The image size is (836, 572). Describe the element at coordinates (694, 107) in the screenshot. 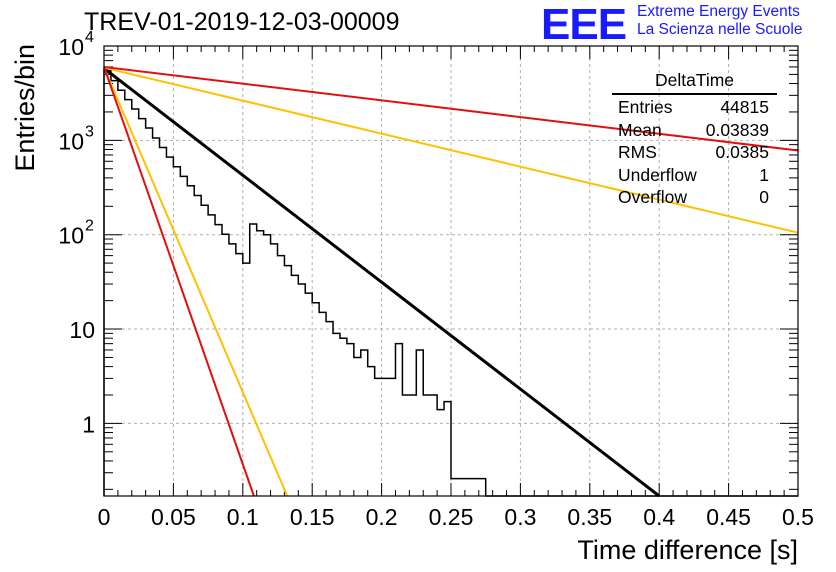

I see `stats-row: Entries 44815` at that location.